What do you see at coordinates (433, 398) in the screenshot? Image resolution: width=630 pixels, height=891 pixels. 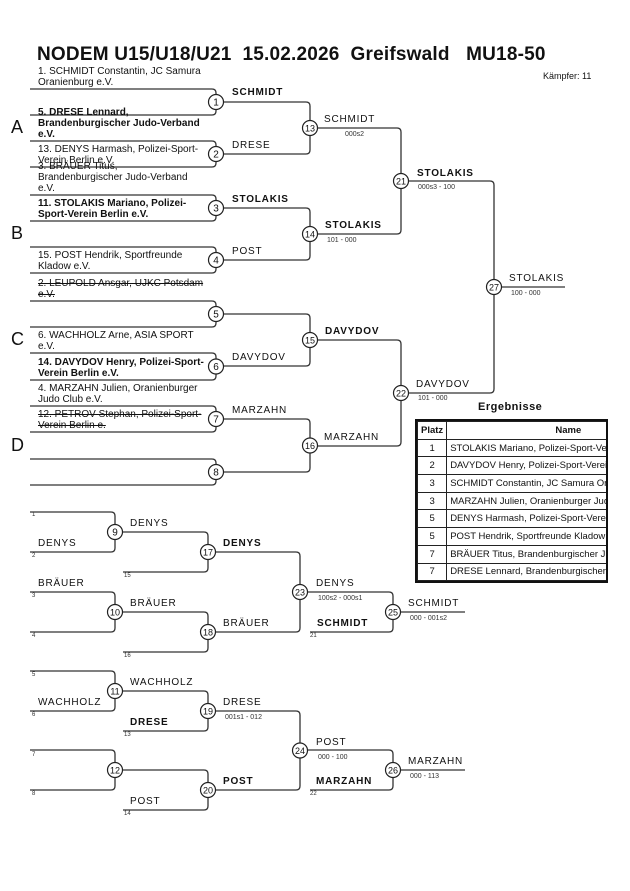 I see `score-m22: 101 - 000` at bounding box center [433, 398].